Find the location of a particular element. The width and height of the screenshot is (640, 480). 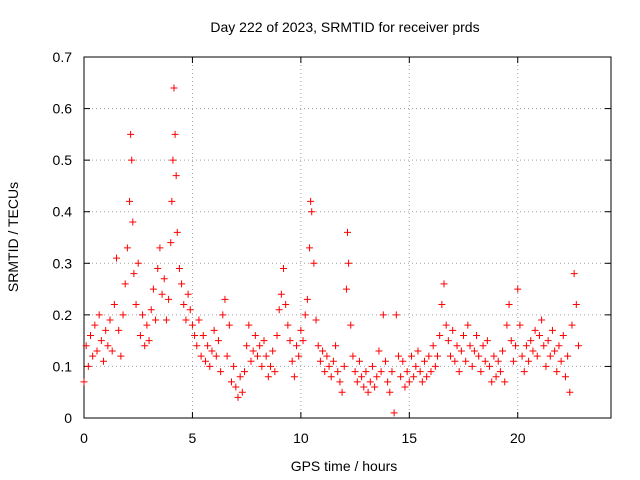

y-tick-label: 0.5 is located at coordinates (63, 160).